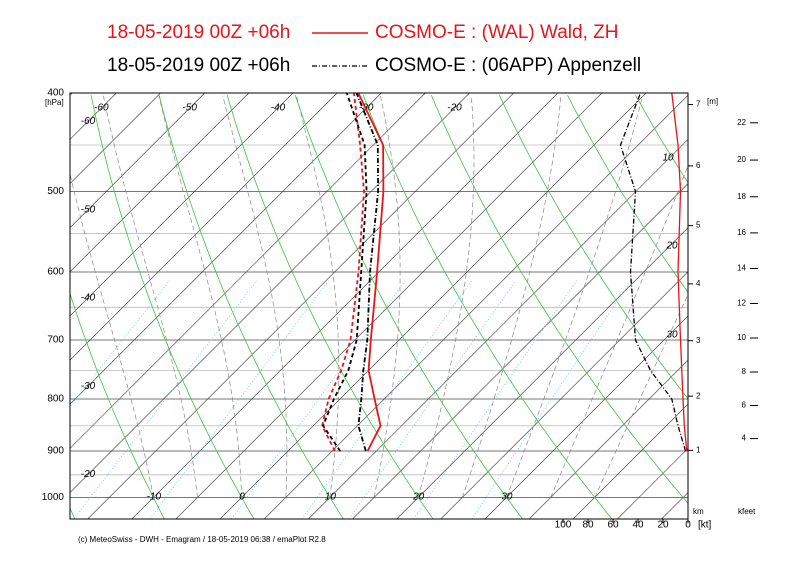  I want to click on height-km-label: km, so click(698, 511).